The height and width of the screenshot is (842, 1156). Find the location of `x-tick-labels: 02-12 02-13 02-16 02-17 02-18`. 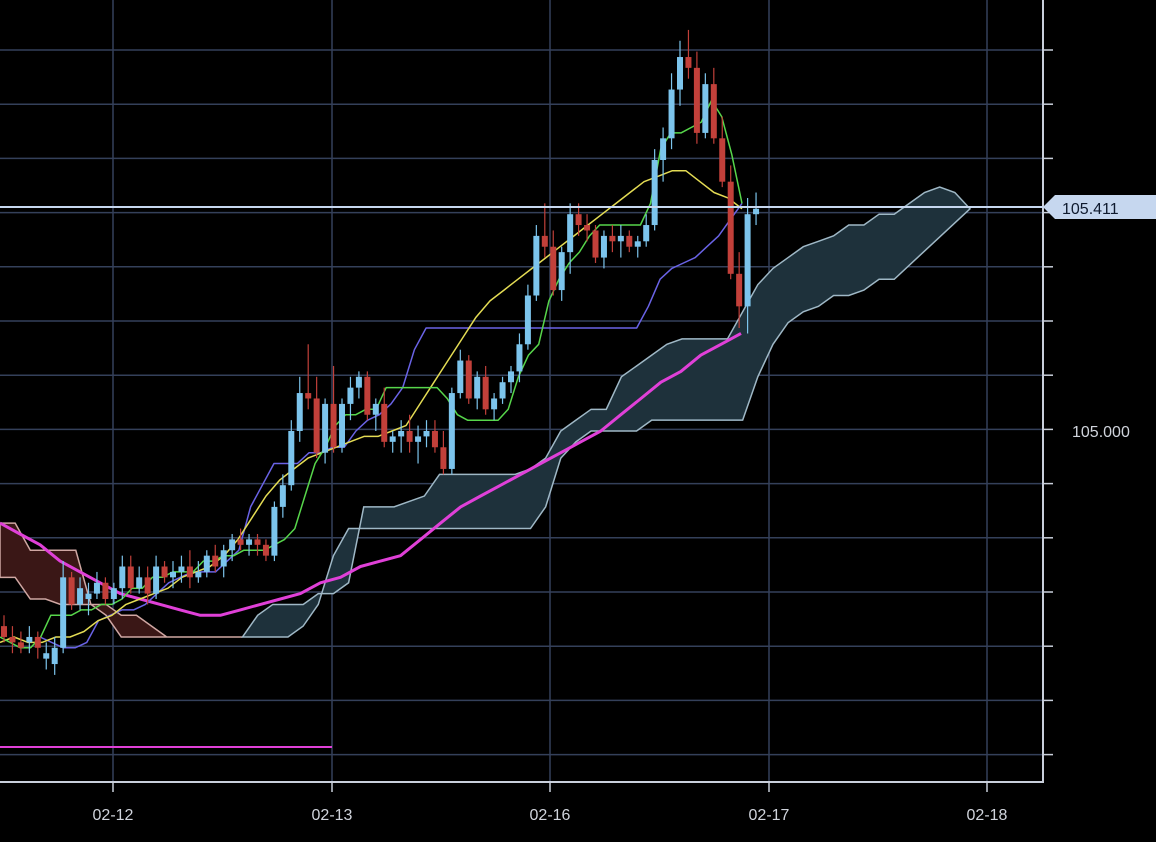

x-tick-labels: 02-12 02-13 02-16 02-17 02-18 is located at coordinates (550, 803).